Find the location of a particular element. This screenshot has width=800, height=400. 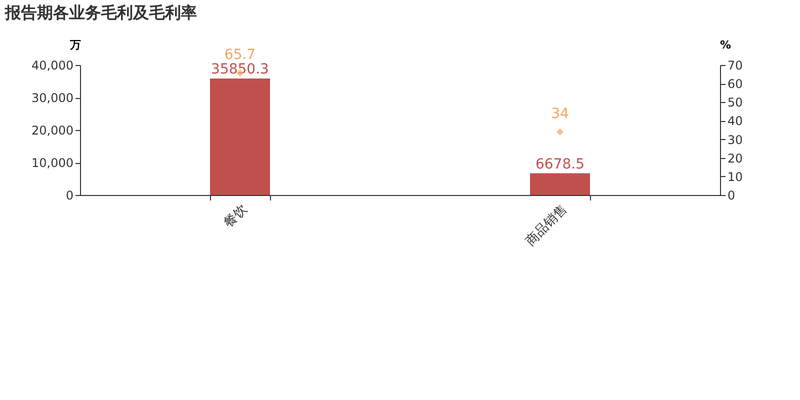

x-tick-label: 商品销售 is located at coordinates (546, 226).